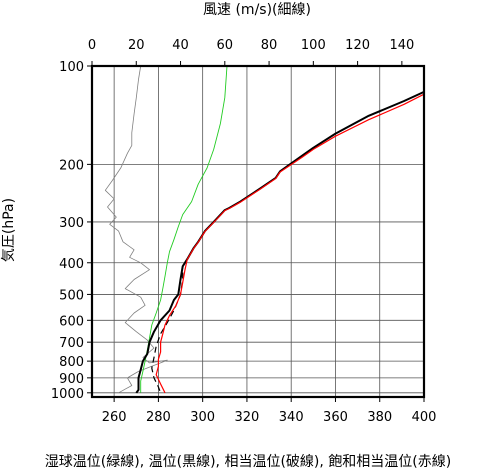 The image size is (497, 472). Describe the element at coordinates (71, 321) in the screenshot. I see `y-tick-label: 600` at that location.